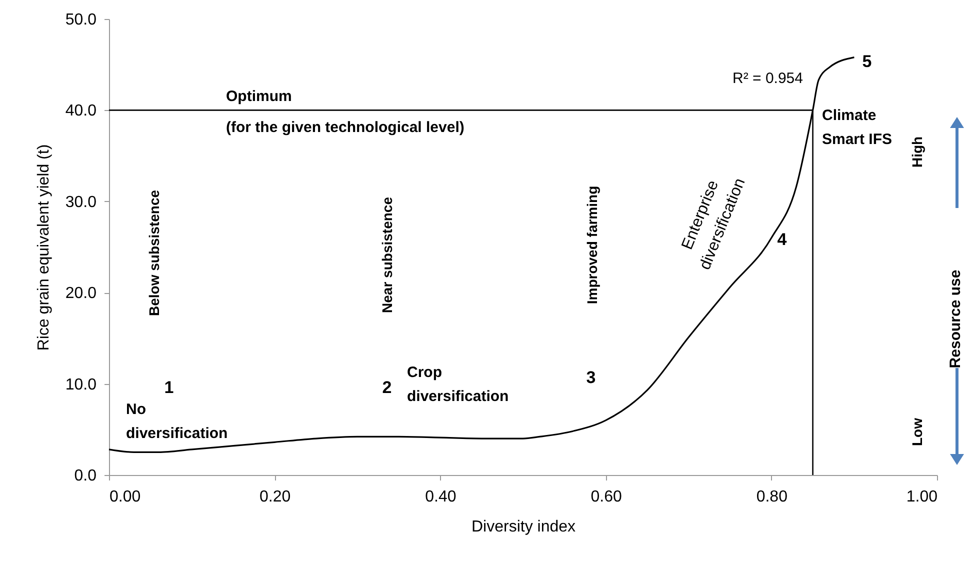 The width and height of the screenshot is (965, 564). What do you see at coordinates (81, 385) in the screenshot?
I see `y-tick-label: 10.0` at bounding box center [81, 385].